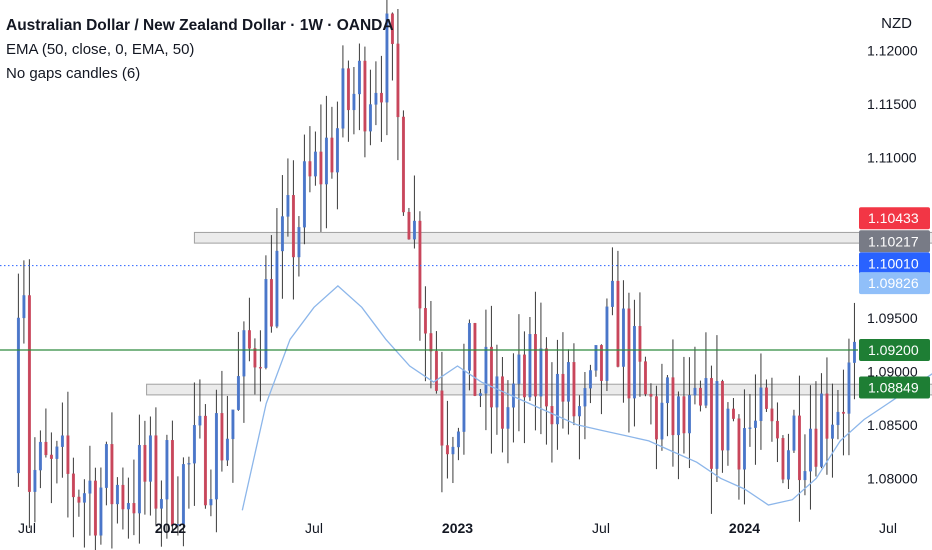 This screenshot has height=550, width=932. Describe the element at coordinates (892, 478) in the screenshot. I see `price-tick-label: 1.08000` at that location.